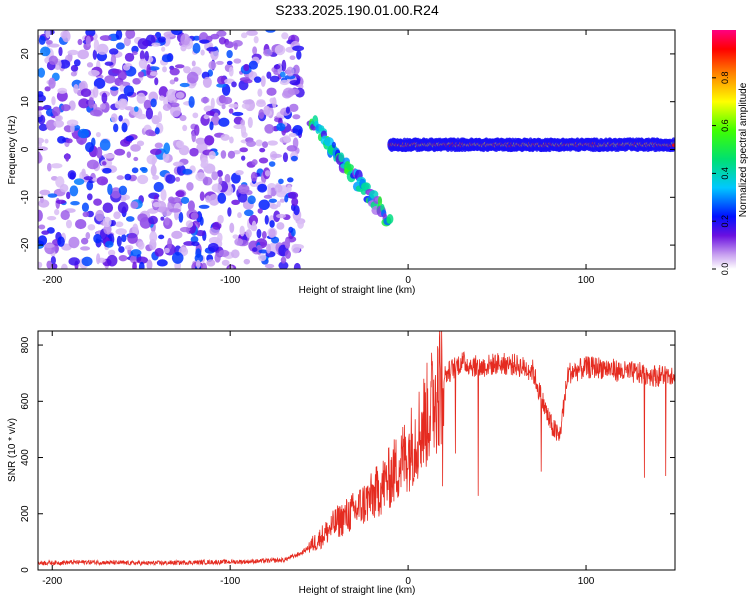 The height and width of the screenshot is (605, 750). Describe the element at coordinates (25, 54) in the screenshot. I see `spectrogram-y-tick-label: 20` at that location.